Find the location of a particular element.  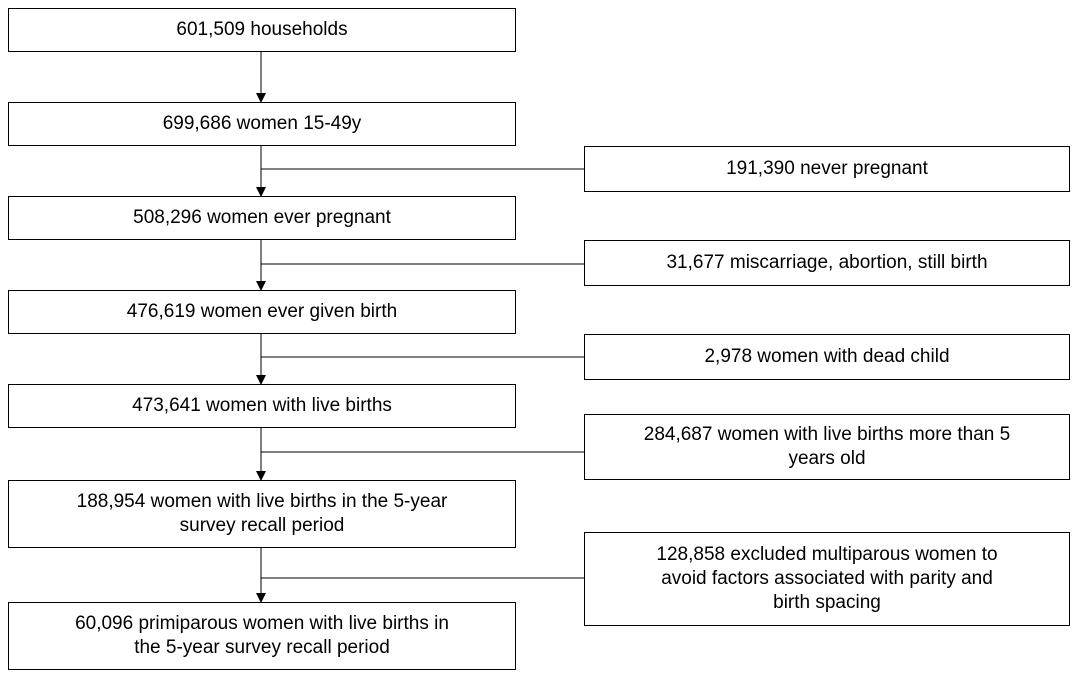

box-text: survey recall period is located at coordinates (262, 525).